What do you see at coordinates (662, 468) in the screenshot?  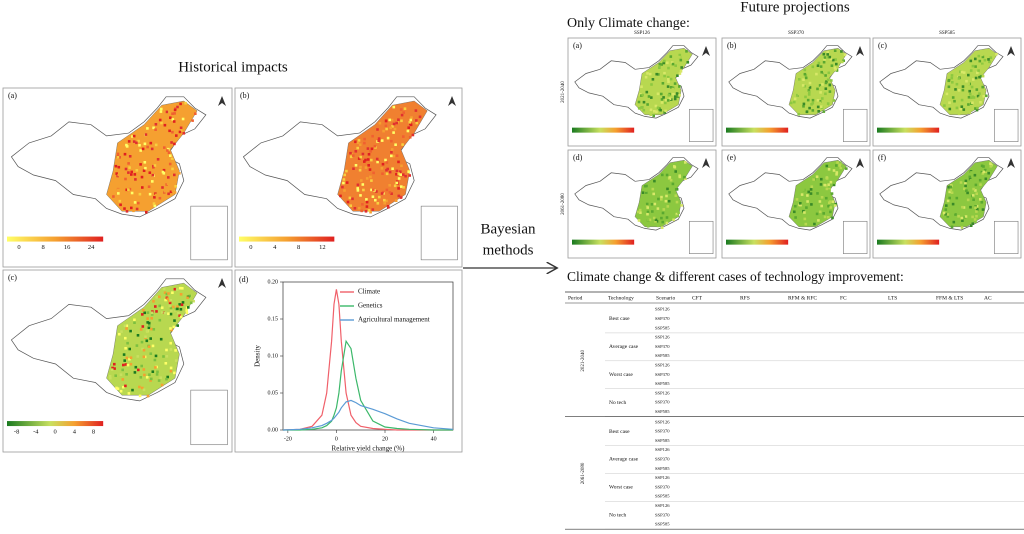 I see `scenario-label: SSP585` at bounding box center [662, 468].